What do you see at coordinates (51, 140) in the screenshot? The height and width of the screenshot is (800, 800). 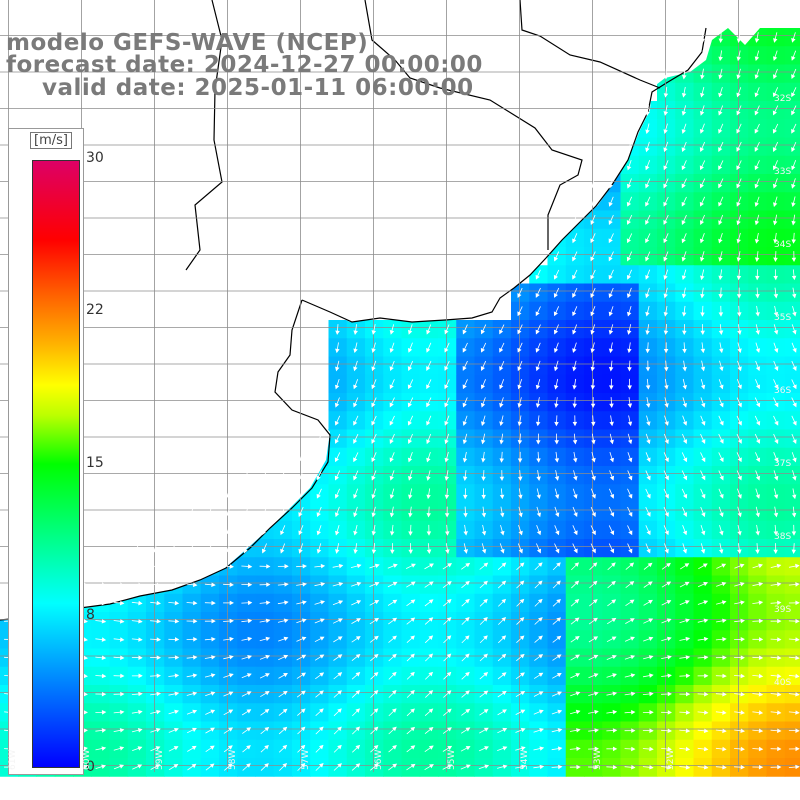 I see `colorbar-unit: [m/s]` at bounding box center [51, 140].